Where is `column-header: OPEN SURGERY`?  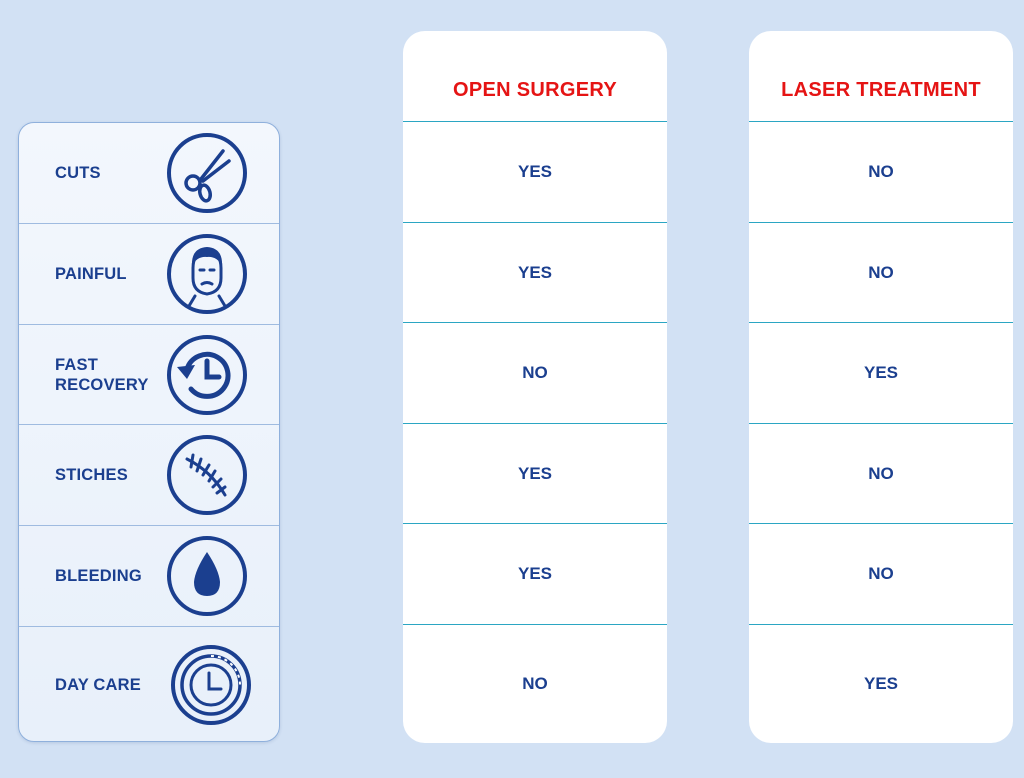
column-header: OPEN SURGERY is located at coordinates (535, 76).